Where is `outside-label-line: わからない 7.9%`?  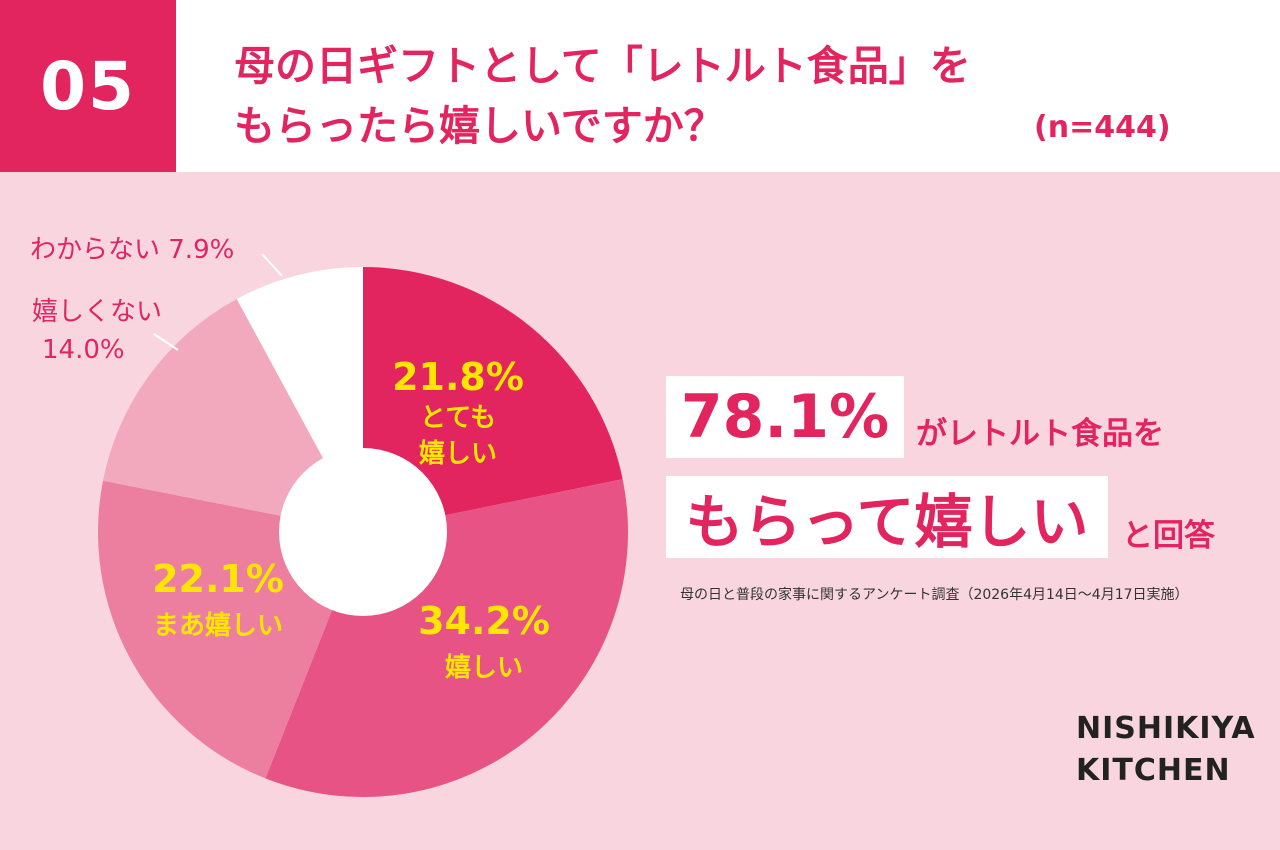
outside-label-line: わからない 7.9% is located at coordinates (132, 250).